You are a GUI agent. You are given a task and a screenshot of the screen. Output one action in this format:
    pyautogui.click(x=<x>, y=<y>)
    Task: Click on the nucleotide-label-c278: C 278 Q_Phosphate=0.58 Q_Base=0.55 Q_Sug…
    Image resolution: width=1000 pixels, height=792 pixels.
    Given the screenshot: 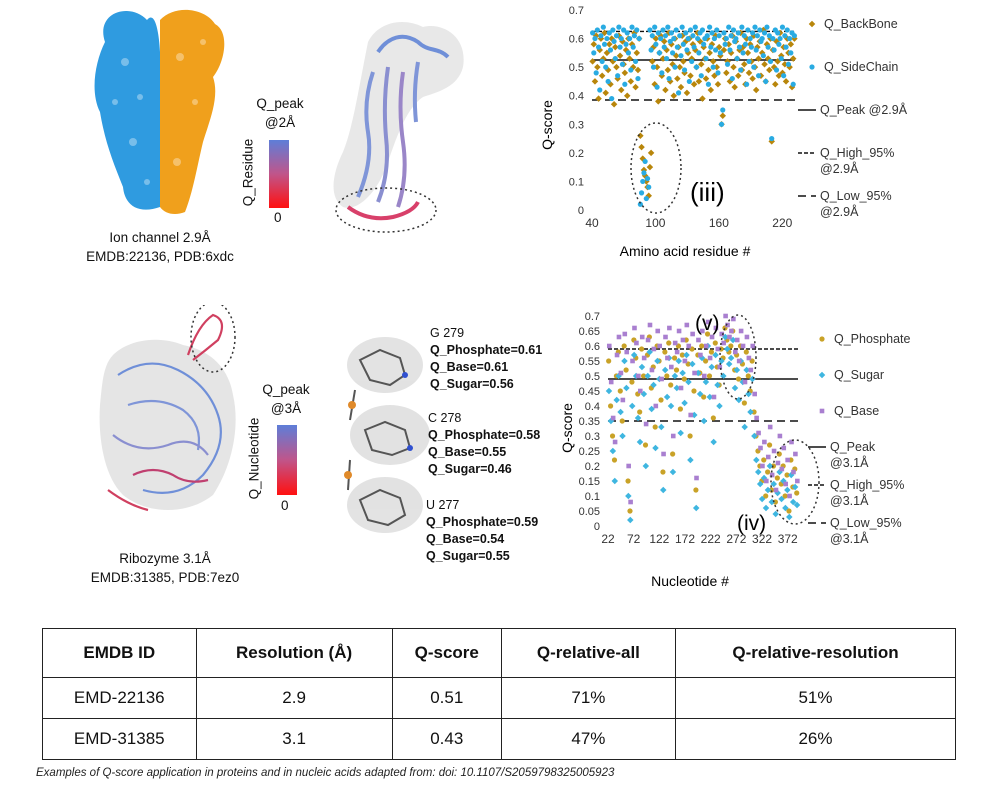 What is the action you would take?
    pyautogui.click(x=484, y=444)
    